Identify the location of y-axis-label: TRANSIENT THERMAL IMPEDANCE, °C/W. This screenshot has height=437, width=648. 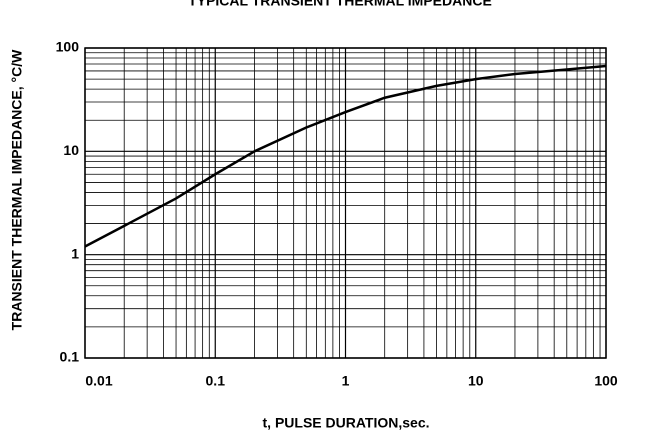
(17, 189).